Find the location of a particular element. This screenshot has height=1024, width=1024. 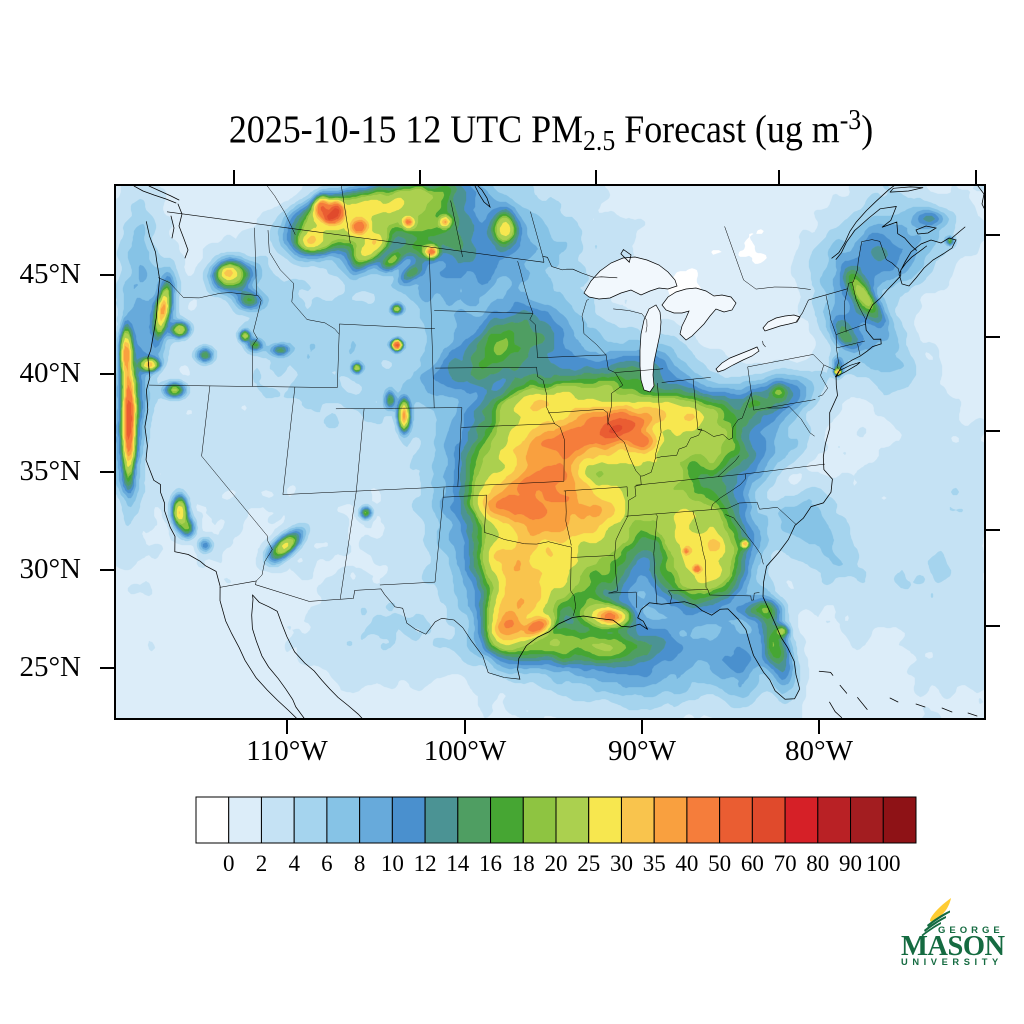

svg-text: MASON is located at coordinates (953, 946).